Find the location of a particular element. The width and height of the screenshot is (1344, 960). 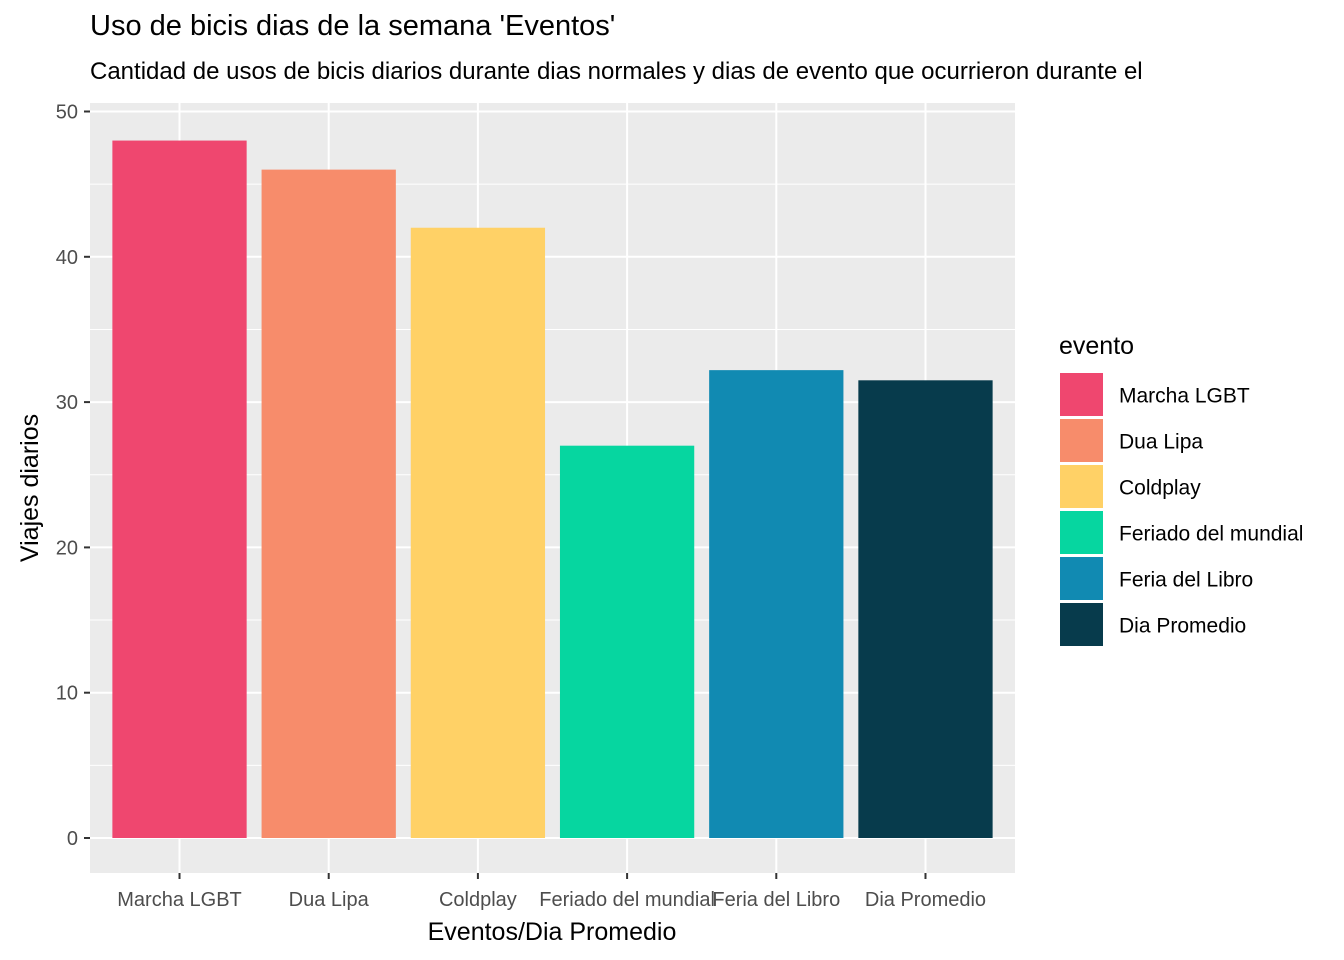

x-tick-label: Feria del Libro is located at coordinates (776, 900).